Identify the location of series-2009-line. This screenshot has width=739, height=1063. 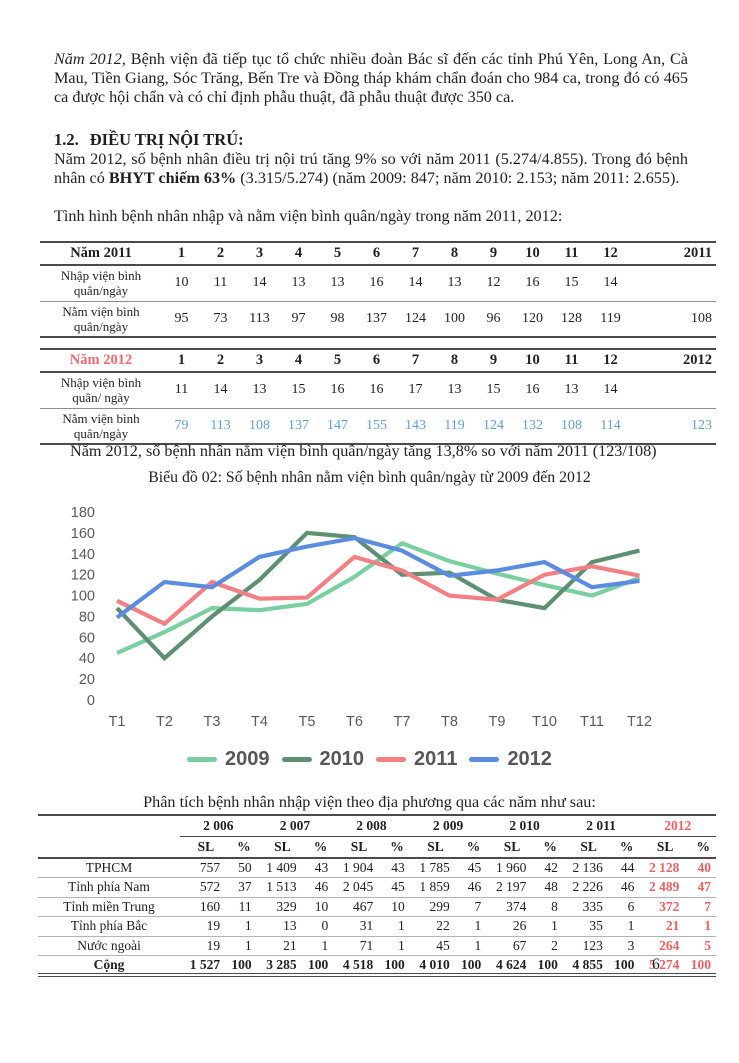
(378, 597).